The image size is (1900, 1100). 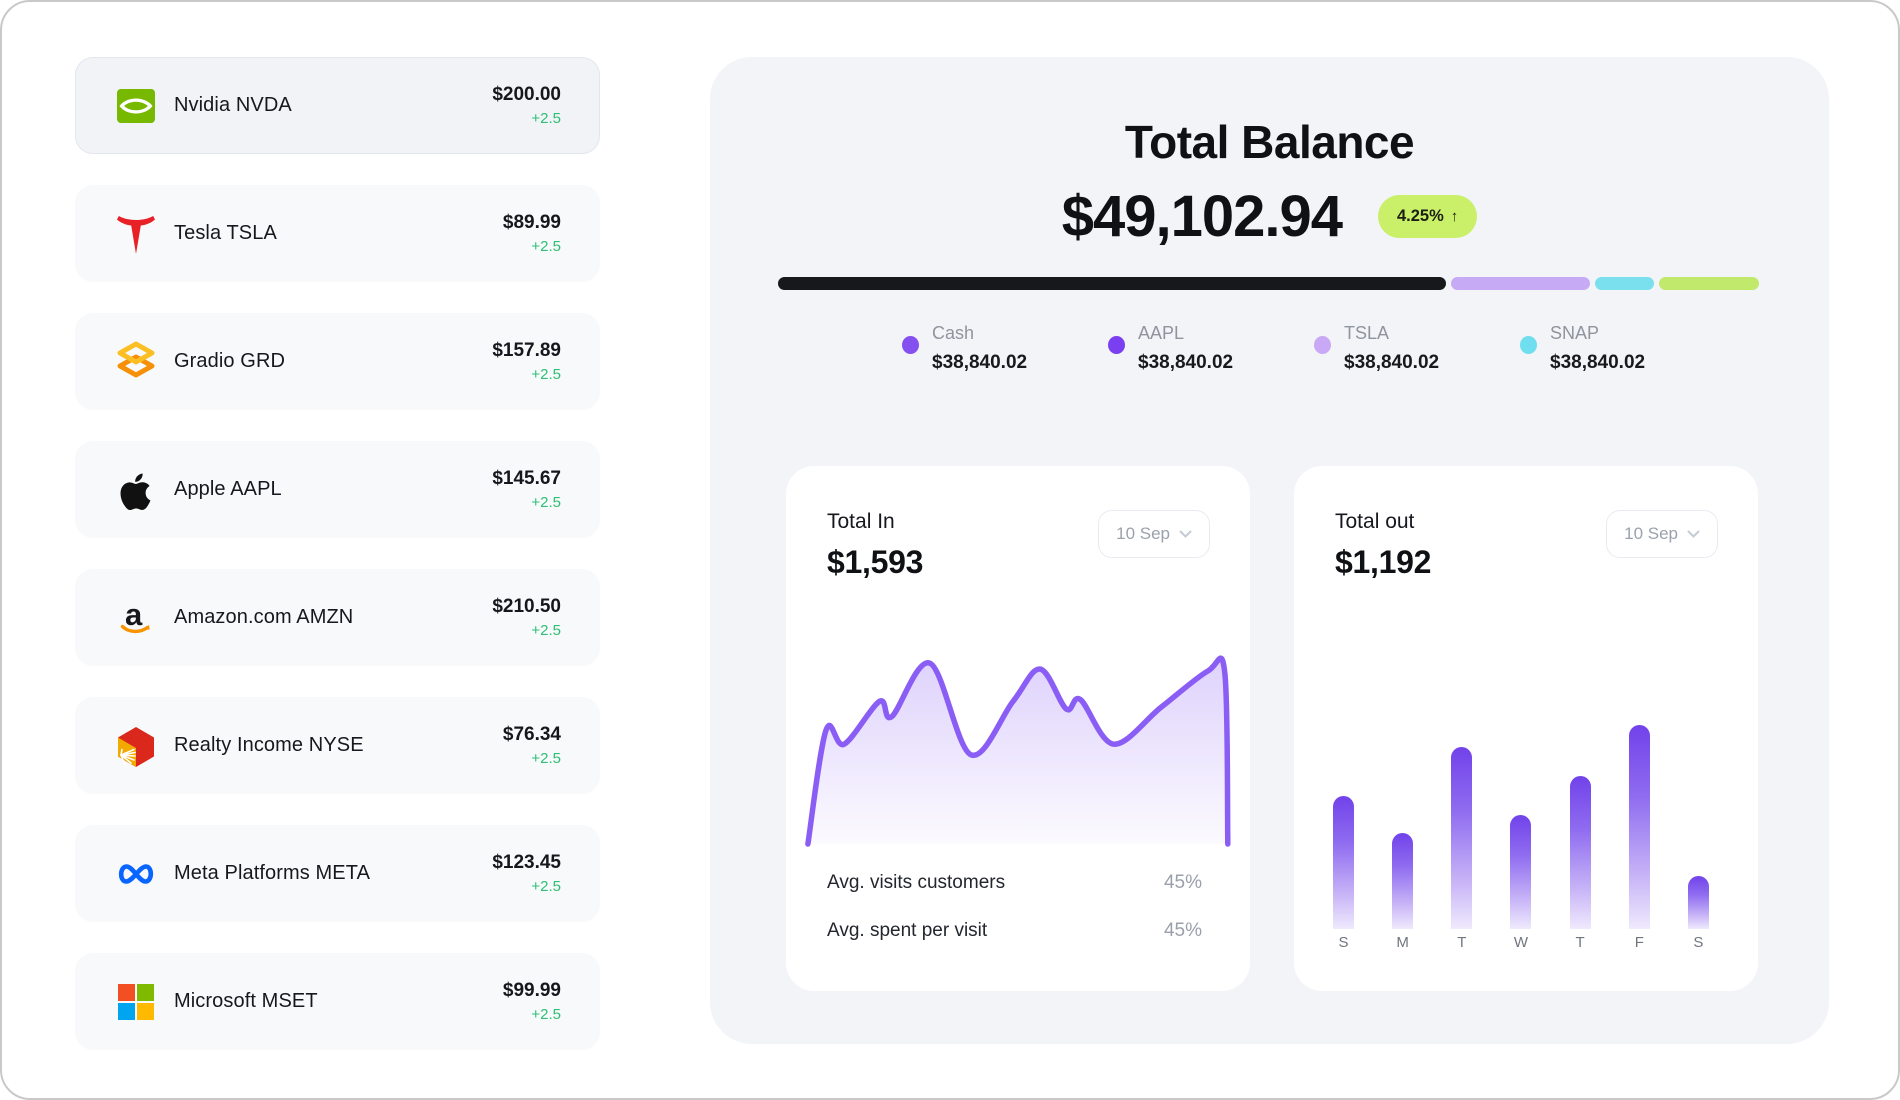 I want to click on stock-price: $99.99, so click(x=531, y=990).